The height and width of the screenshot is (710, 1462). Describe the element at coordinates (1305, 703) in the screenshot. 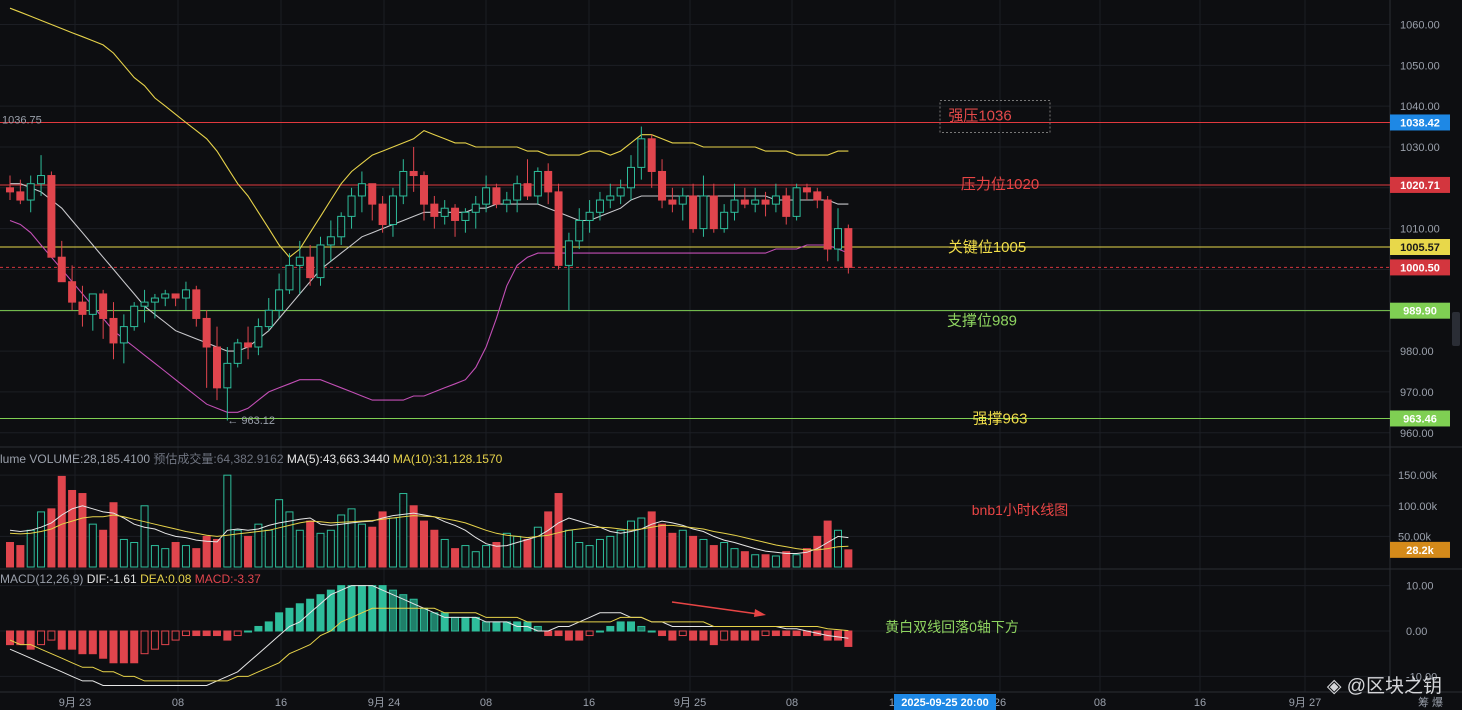

I see `time-tick-label: 9月 27` at that location.